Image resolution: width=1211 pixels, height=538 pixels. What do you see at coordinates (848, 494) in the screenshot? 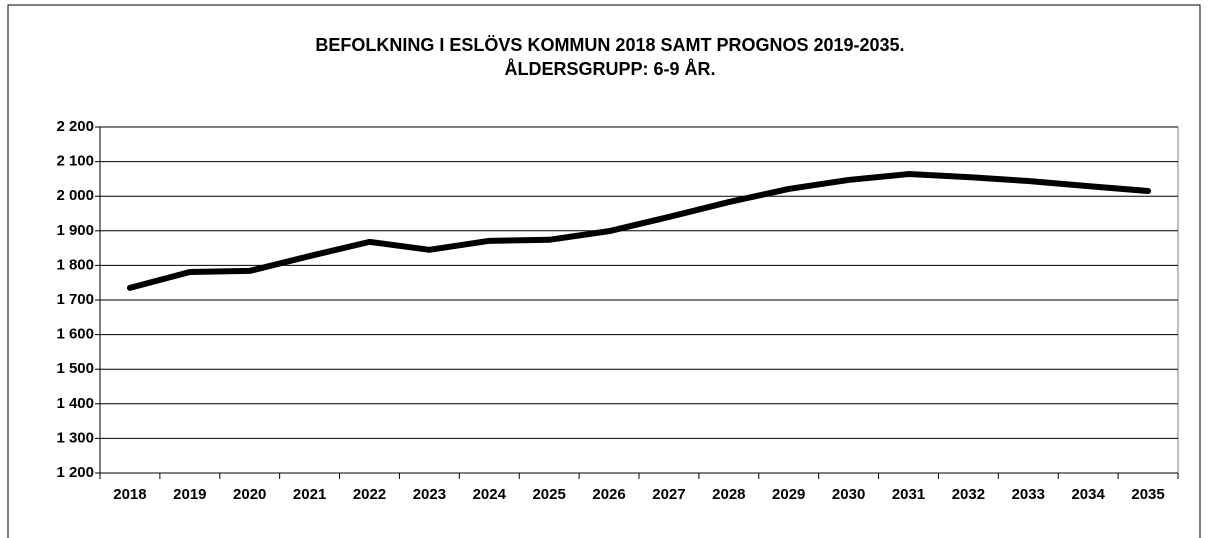
I see `x-tick-label: 2030` at bounding box center [848, 494].